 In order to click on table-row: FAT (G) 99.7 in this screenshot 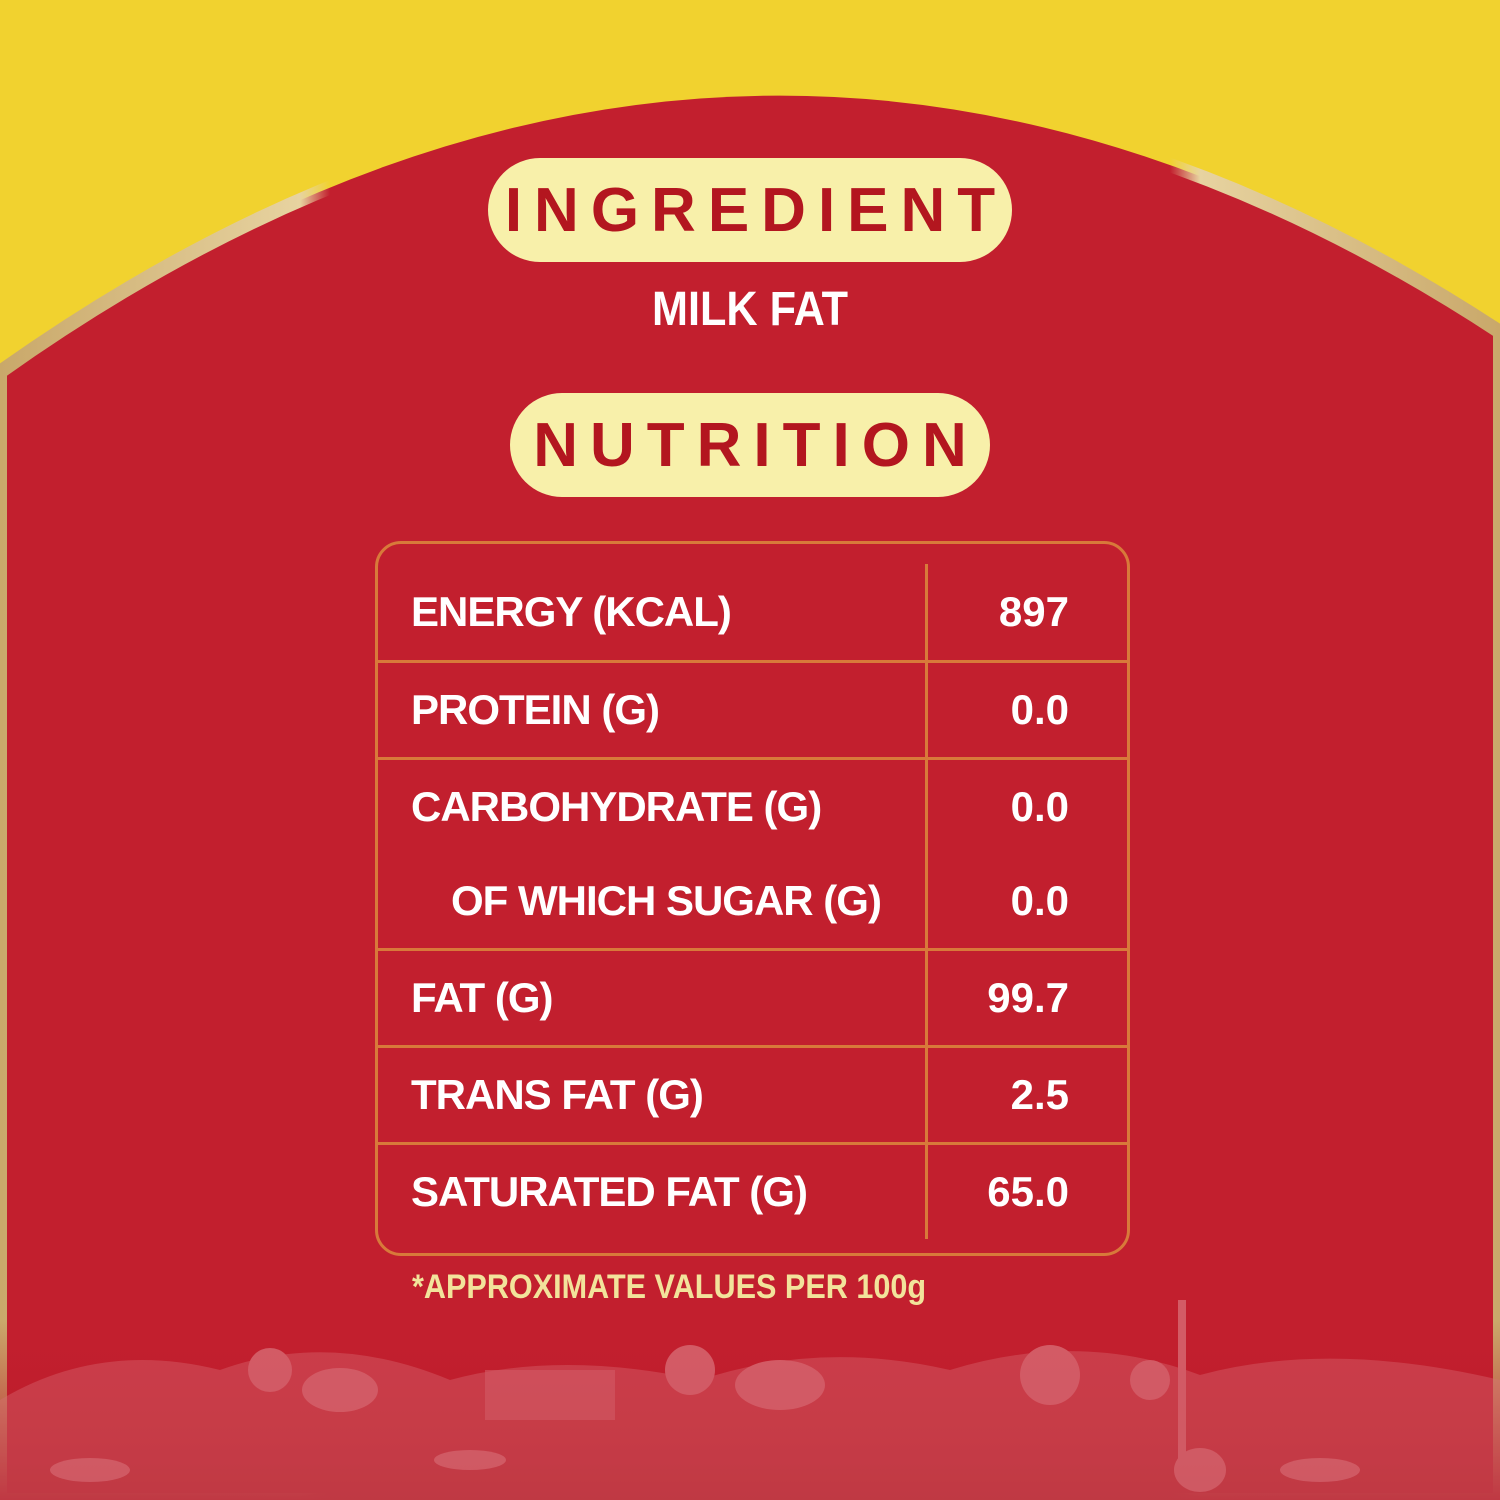, I will do `click(752, 998)`.